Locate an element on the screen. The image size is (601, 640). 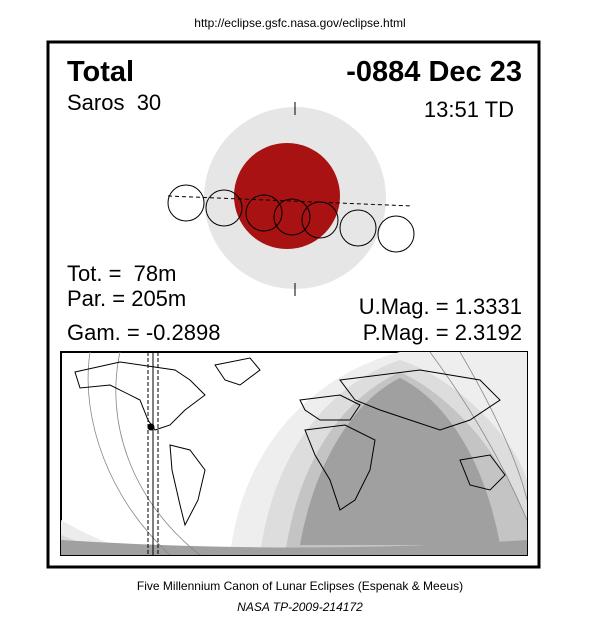
eclipse-time: 13:51 TD is located at coordinates (469, 109).